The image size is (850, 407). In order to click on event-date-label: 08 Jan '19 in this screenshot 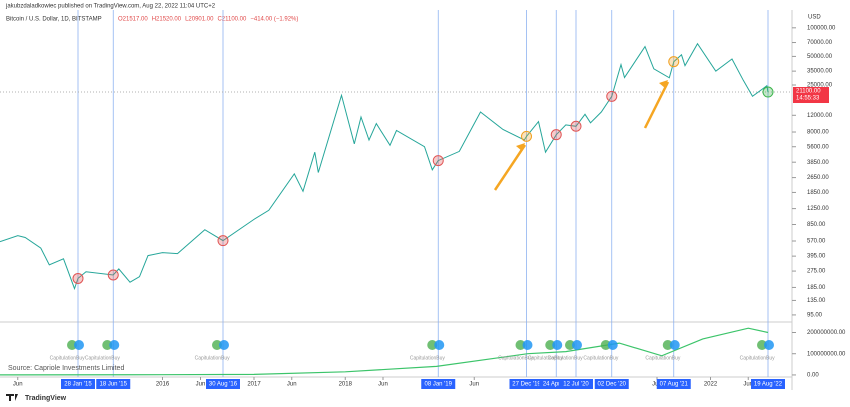, I will do `click(438, 385)`.